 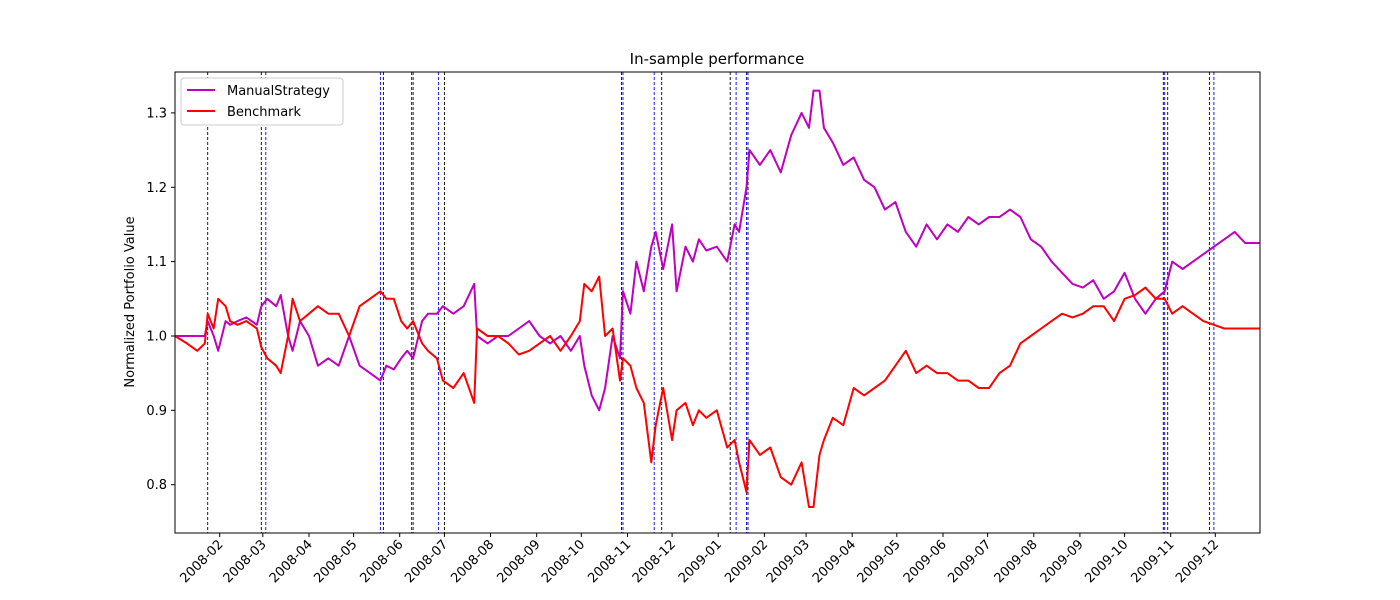 What do you see at coordinates (264, 112) in the screenshot?
I see `legend-label-benchmark: Benchmark` at bounding box center [264, 112].